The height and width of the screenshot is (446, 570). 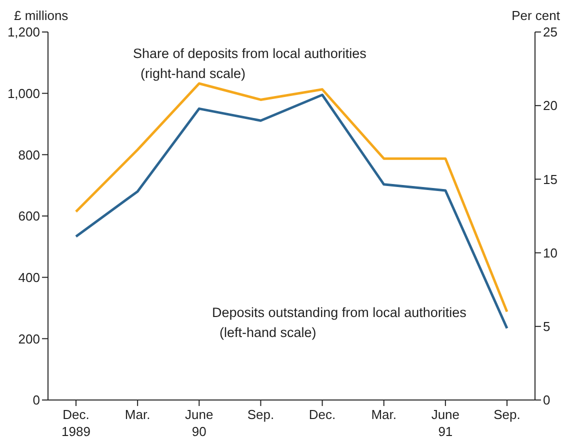 I want to click on x-tick-label: Dec. 1989, so click(x=76, y=423).